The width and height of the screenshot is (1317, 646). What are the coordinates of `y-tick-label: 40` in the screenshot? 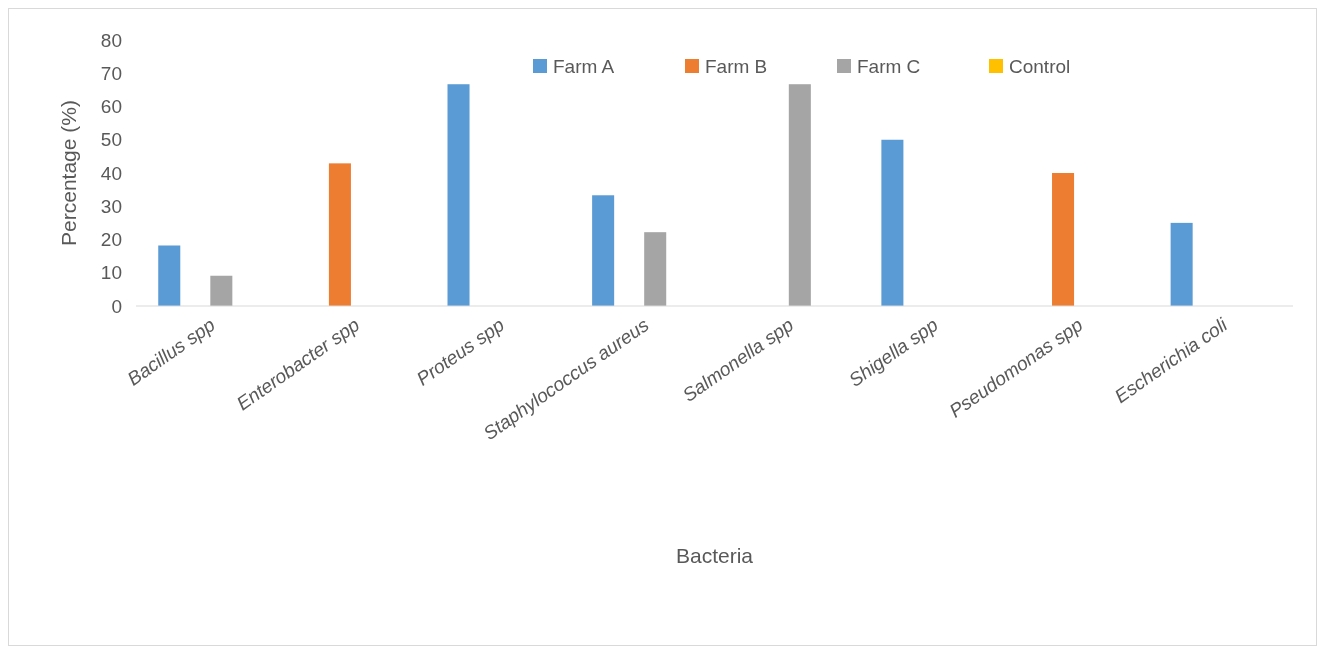 It's located at (111, 173).